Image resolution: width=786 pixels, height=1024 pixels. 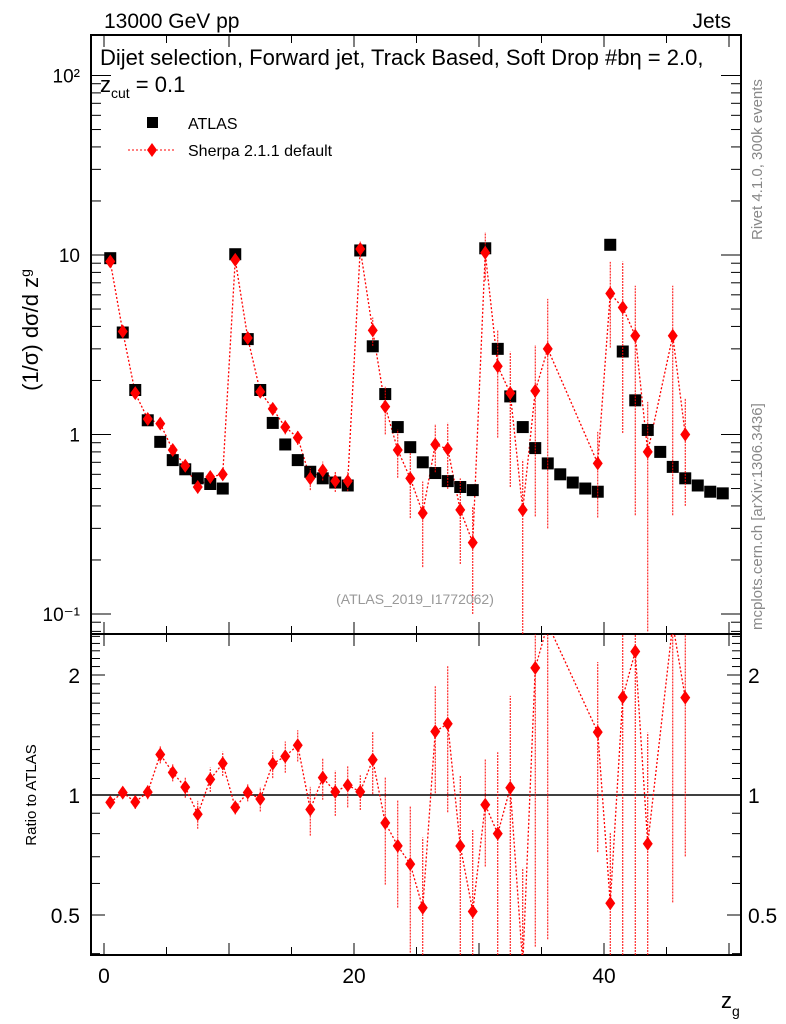 What do you see at coordinates (157, 84) in the screenshot?
I see `title-end: = 0.1` at bounding box center [157, 84].